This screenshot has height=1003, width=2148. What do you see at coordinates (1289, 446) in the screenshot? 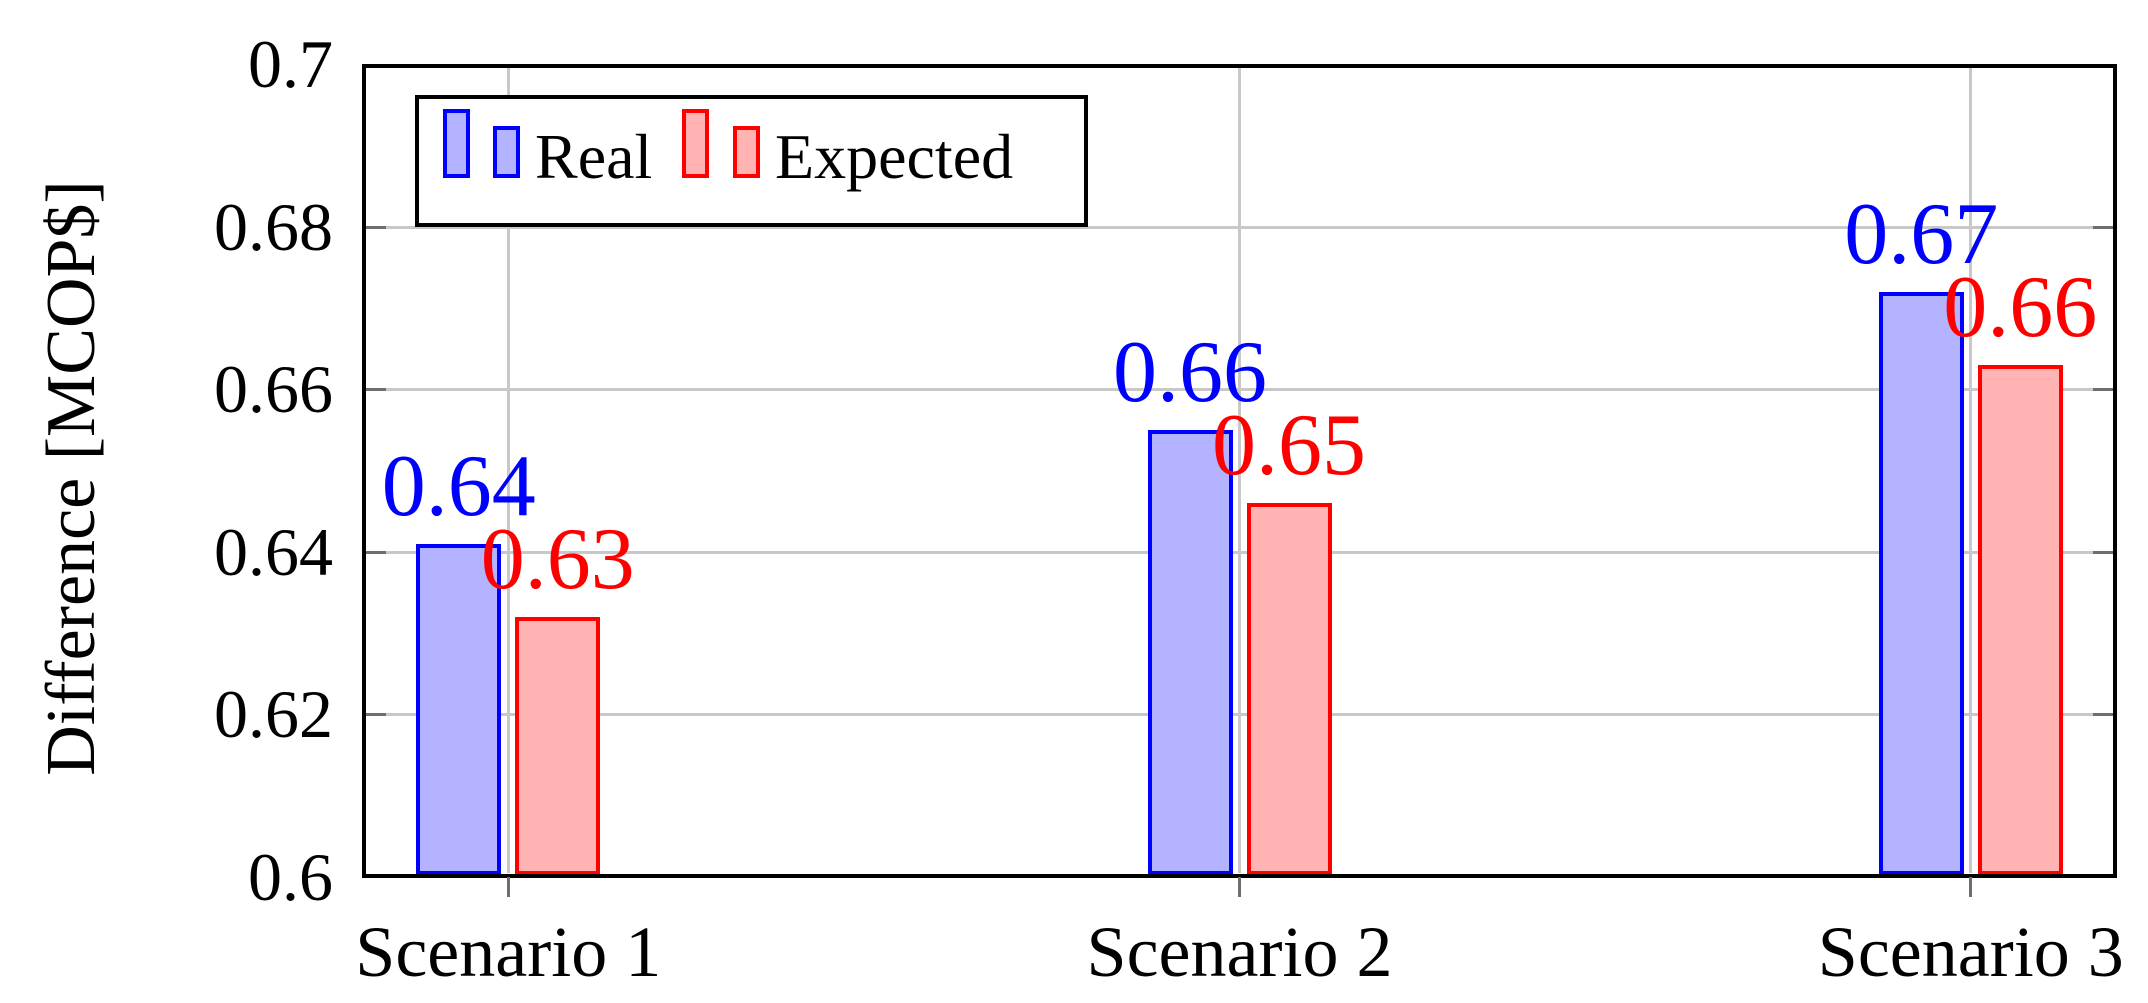
I see `value-label-expected-2: 0.65` at bounding box center [1289, 446].